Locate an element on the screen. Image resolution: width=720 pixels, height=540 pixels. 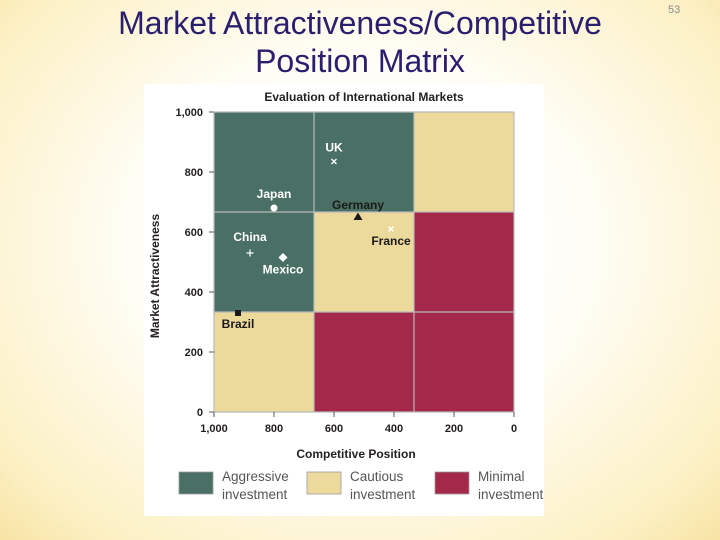
marker-circle-japan is located at coordinates (274, 208).